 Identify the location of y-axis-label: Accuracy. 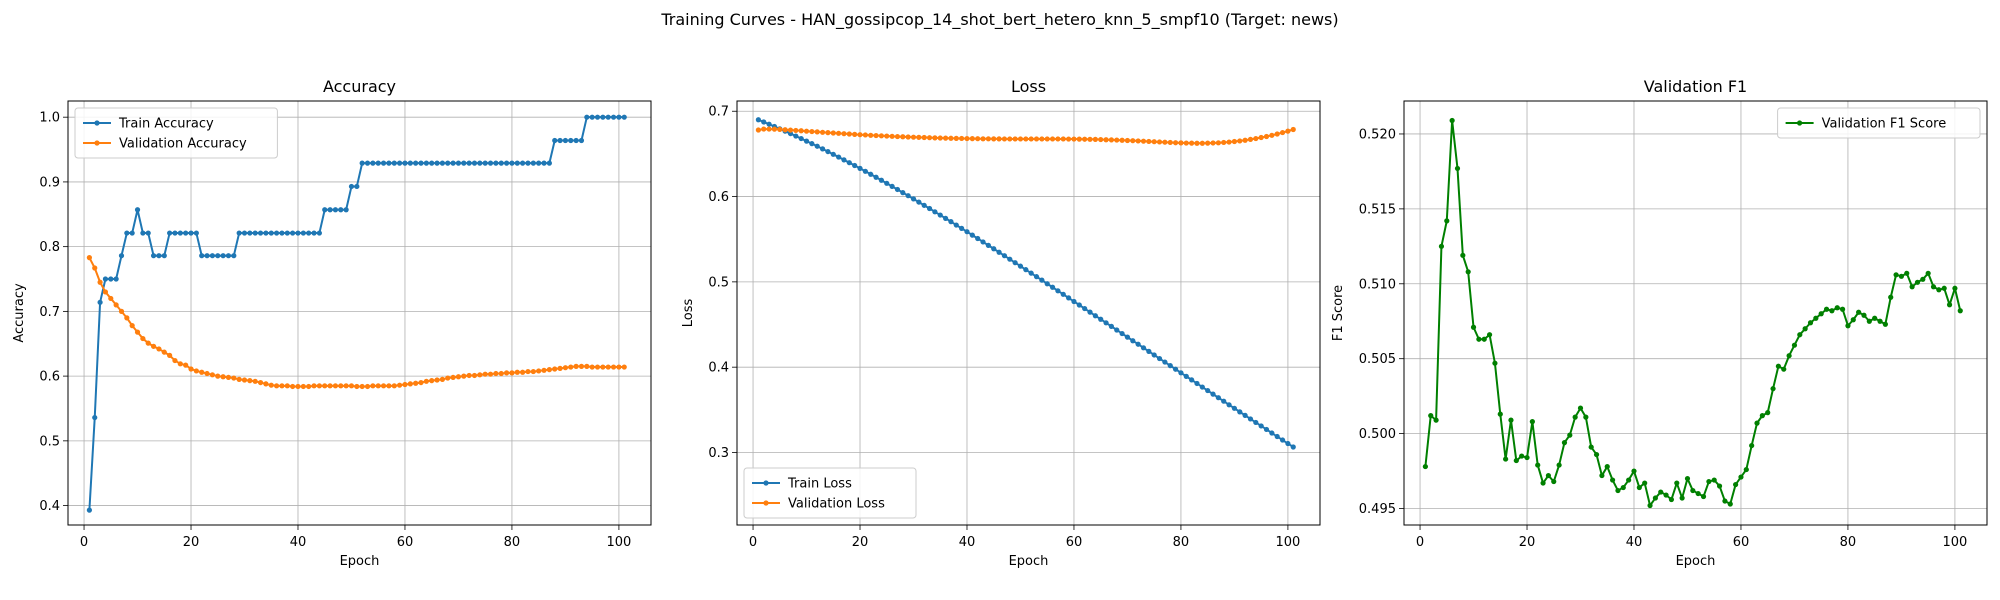
(19, 313).